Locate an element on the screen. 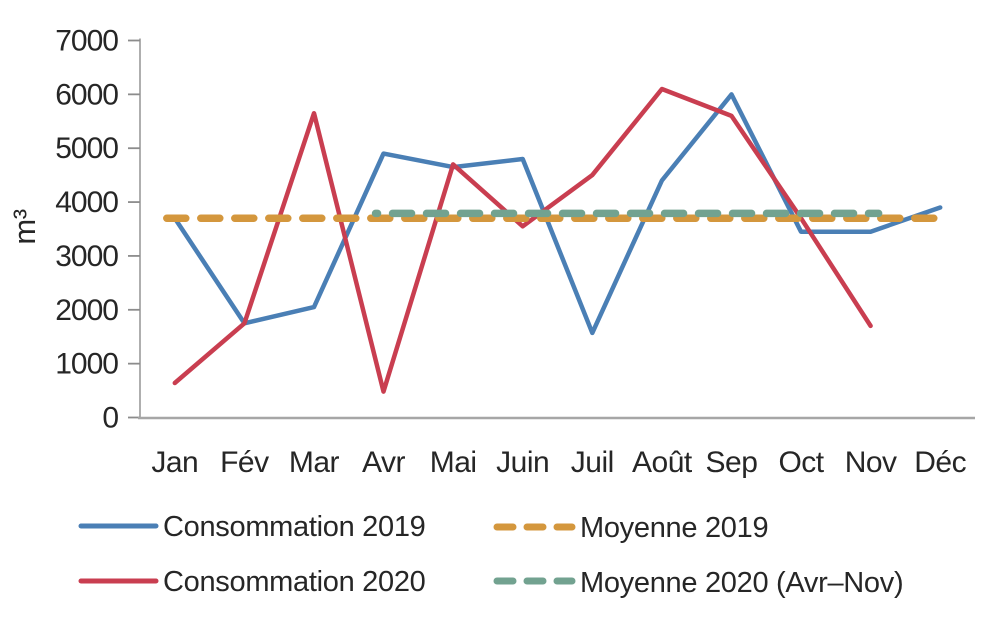 This screenshot has height=617, width=1000. y-axis-title: m³ is located at coordinates (24, 226).